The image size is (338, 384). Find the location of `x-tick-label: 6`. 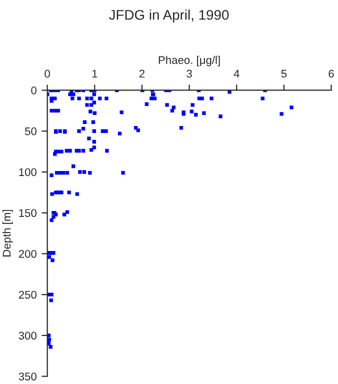

x-tick-label: 6 is located at coordinates (331, 74).